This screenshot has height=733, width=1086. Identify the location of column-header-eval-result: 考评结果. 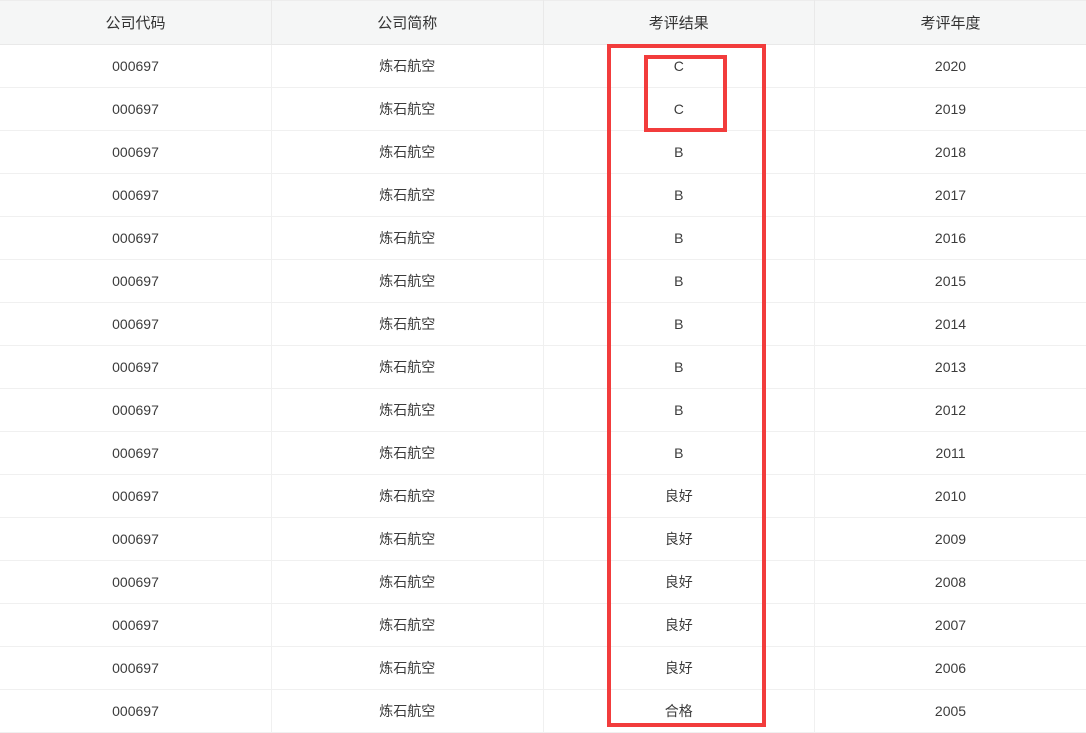
(679, 22).